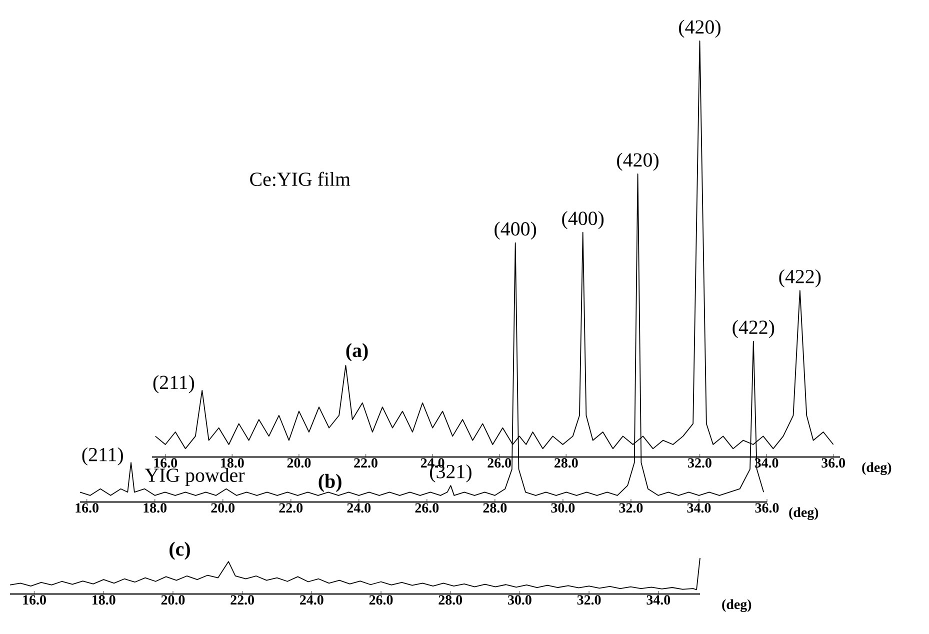  I want to click on annotation: (b), so click(330, 483).